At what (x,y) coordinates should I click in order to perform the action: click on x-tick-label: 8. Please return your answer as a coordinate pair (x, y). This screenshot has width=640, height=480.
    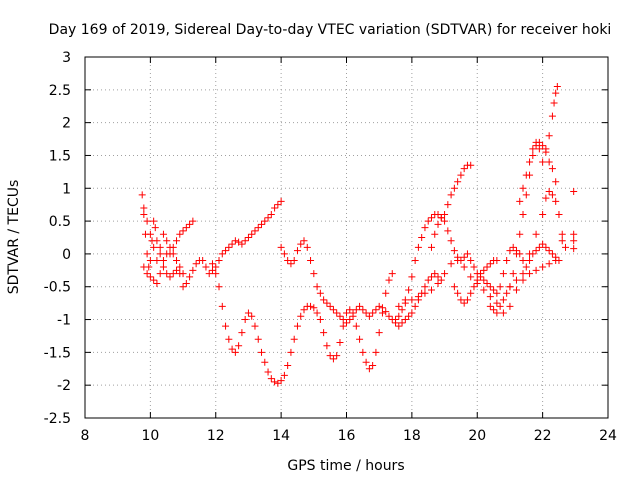
    Looking at the image, I should click on (85, 436).